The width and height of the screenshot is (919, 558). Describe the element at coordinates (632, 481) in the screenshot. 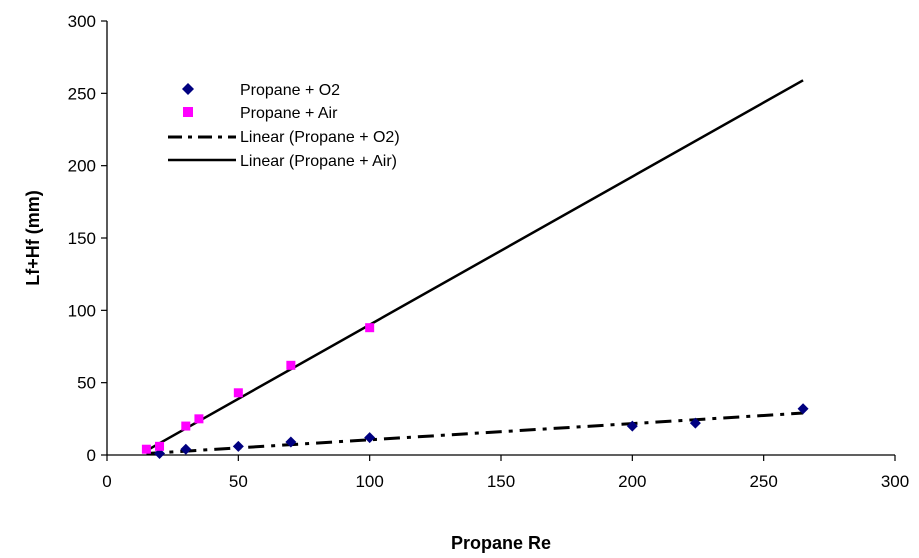

I see `x-tick-label: 200` at that location.